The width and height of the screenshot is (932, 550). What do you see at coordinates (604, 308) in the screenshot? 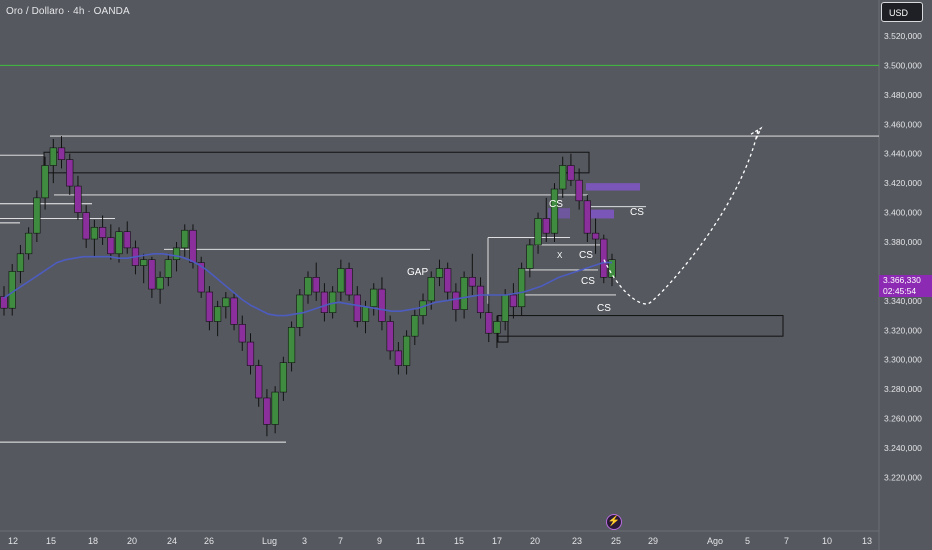
I see `cs-label-5: CS` at bounding box center [604, 308].